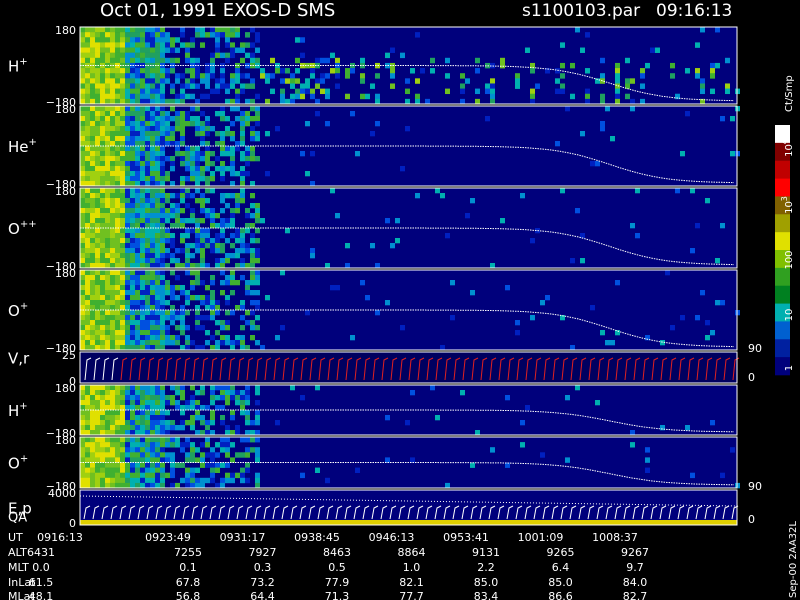 The image size is (800, 600). I want to click on panel: H+180−180, so click(373, 411).